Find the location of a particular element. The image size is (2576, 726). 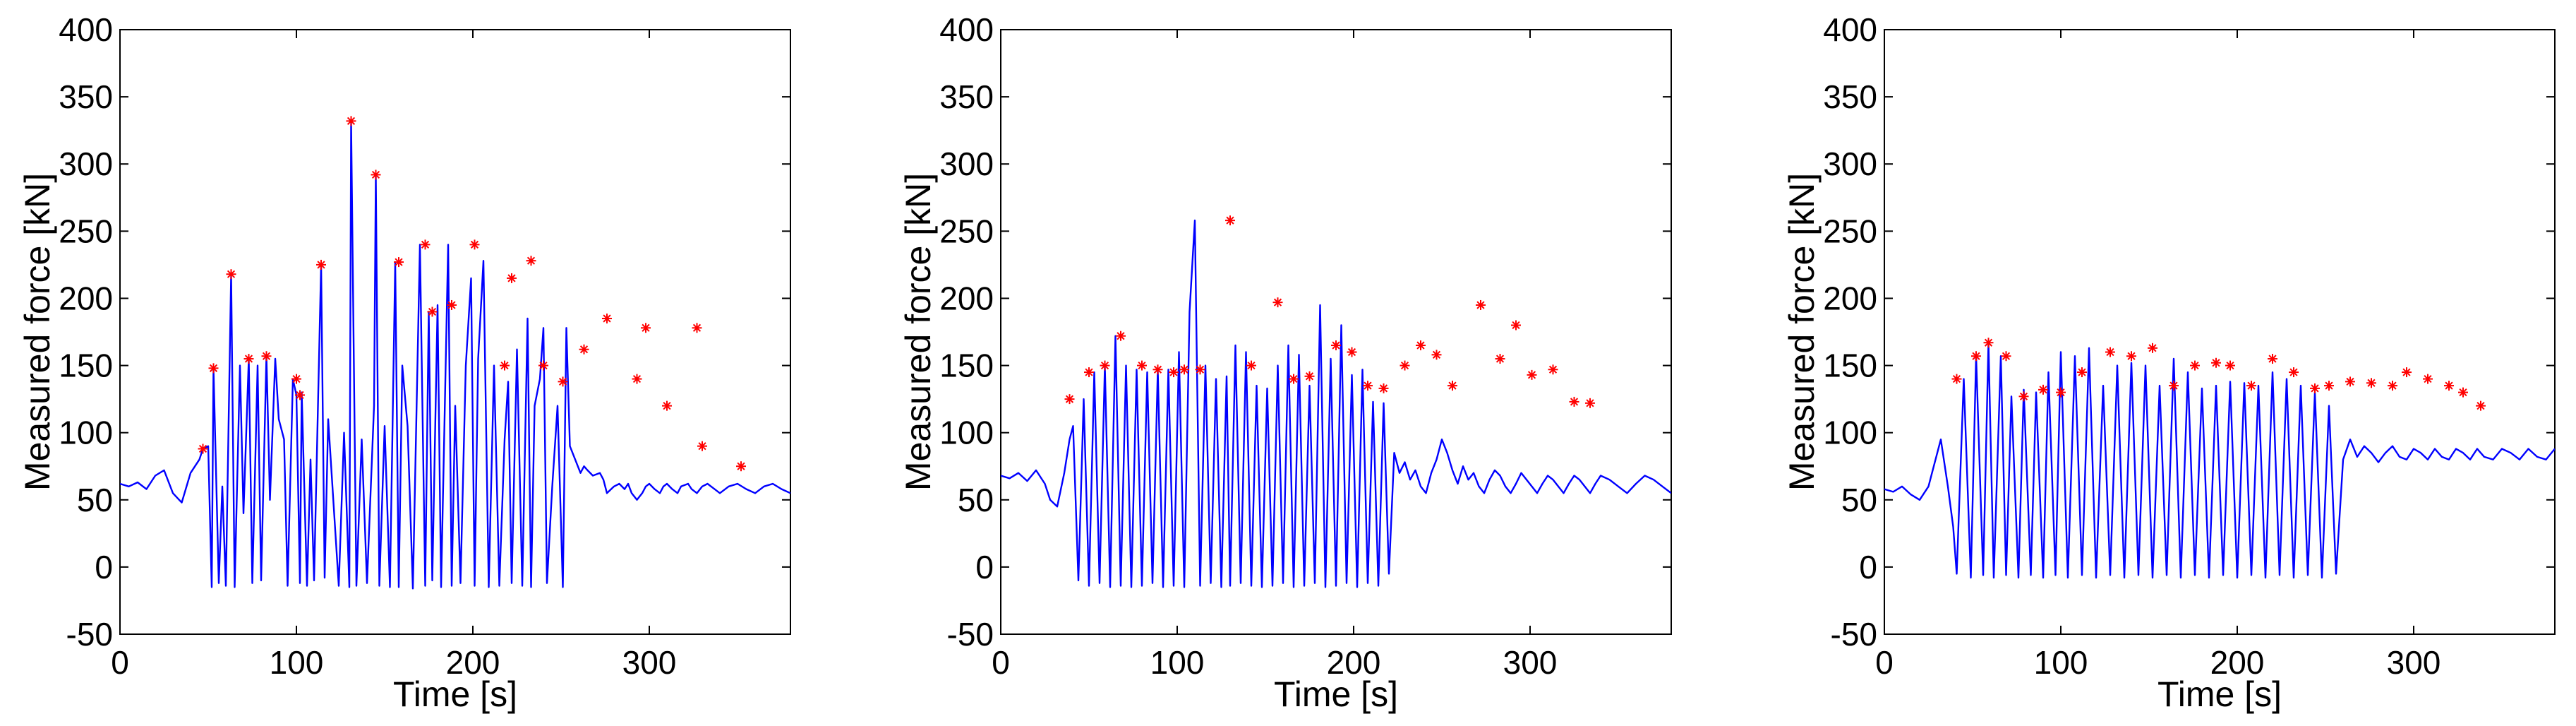

y-tick-label: 200 is located at coordinates (86, 298).